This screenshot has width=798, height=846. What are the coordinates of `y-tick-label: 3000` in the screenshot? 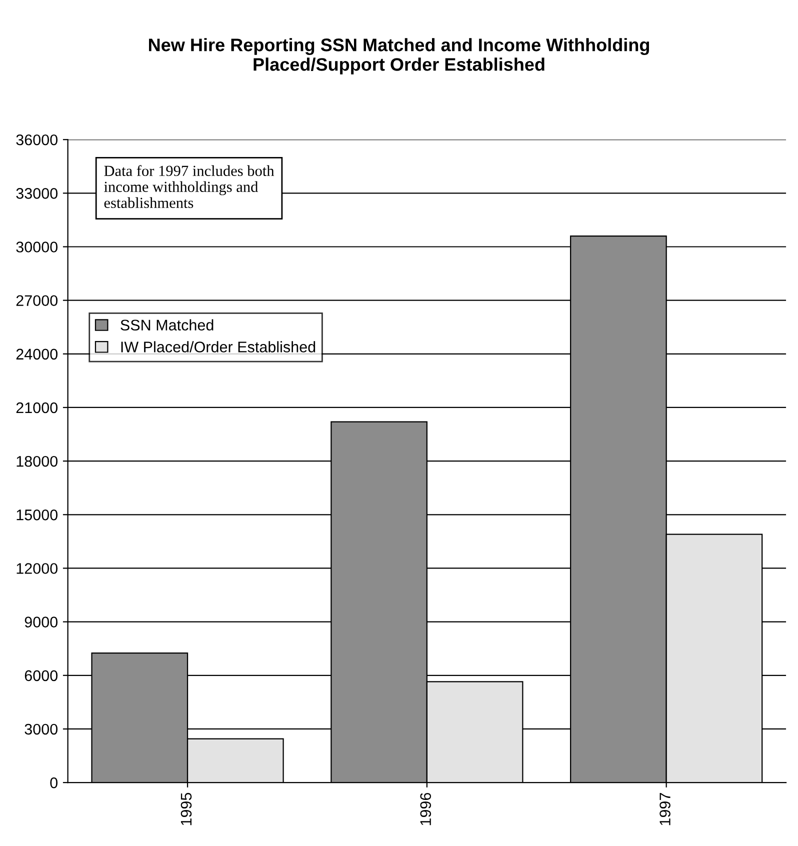 It's located at (41, 729).